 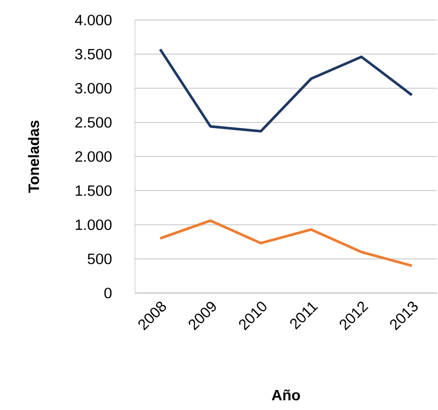 What do you see at coordinates (93, 54) in the screenshot?
I see `y-tick-label: 3.500` at bounding box center [93, 54].